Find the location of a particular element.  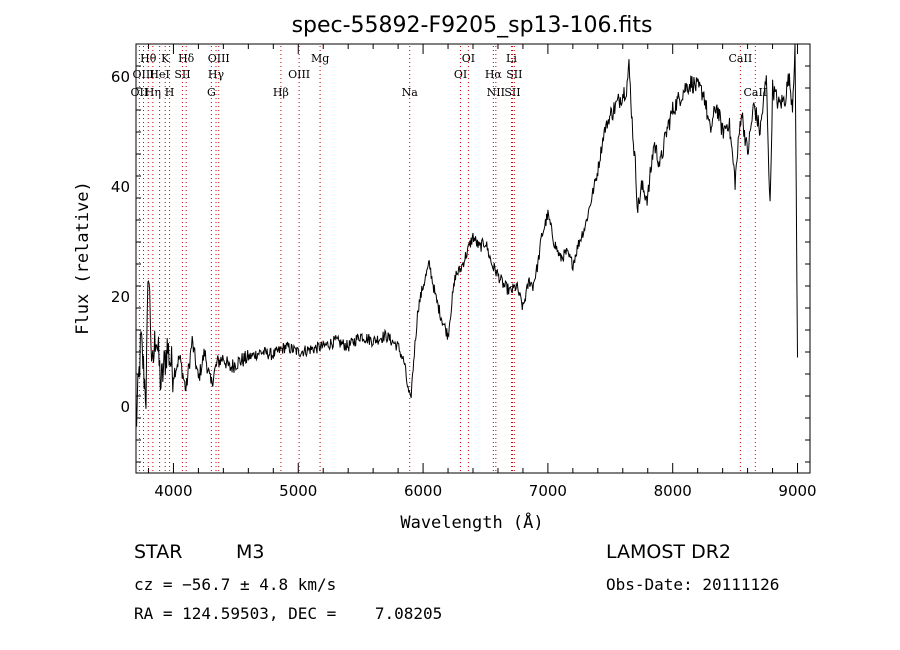

line-label: OII is located at coordinates (140, 92).